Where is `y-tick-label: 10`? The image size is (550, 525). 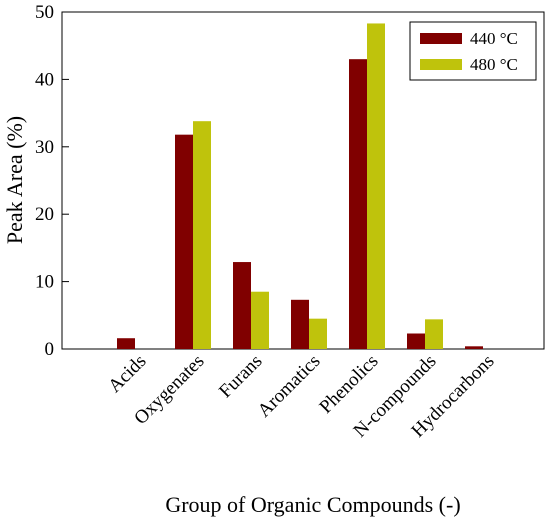
y-tick-label: 10 is located at coordinates (44, 282).